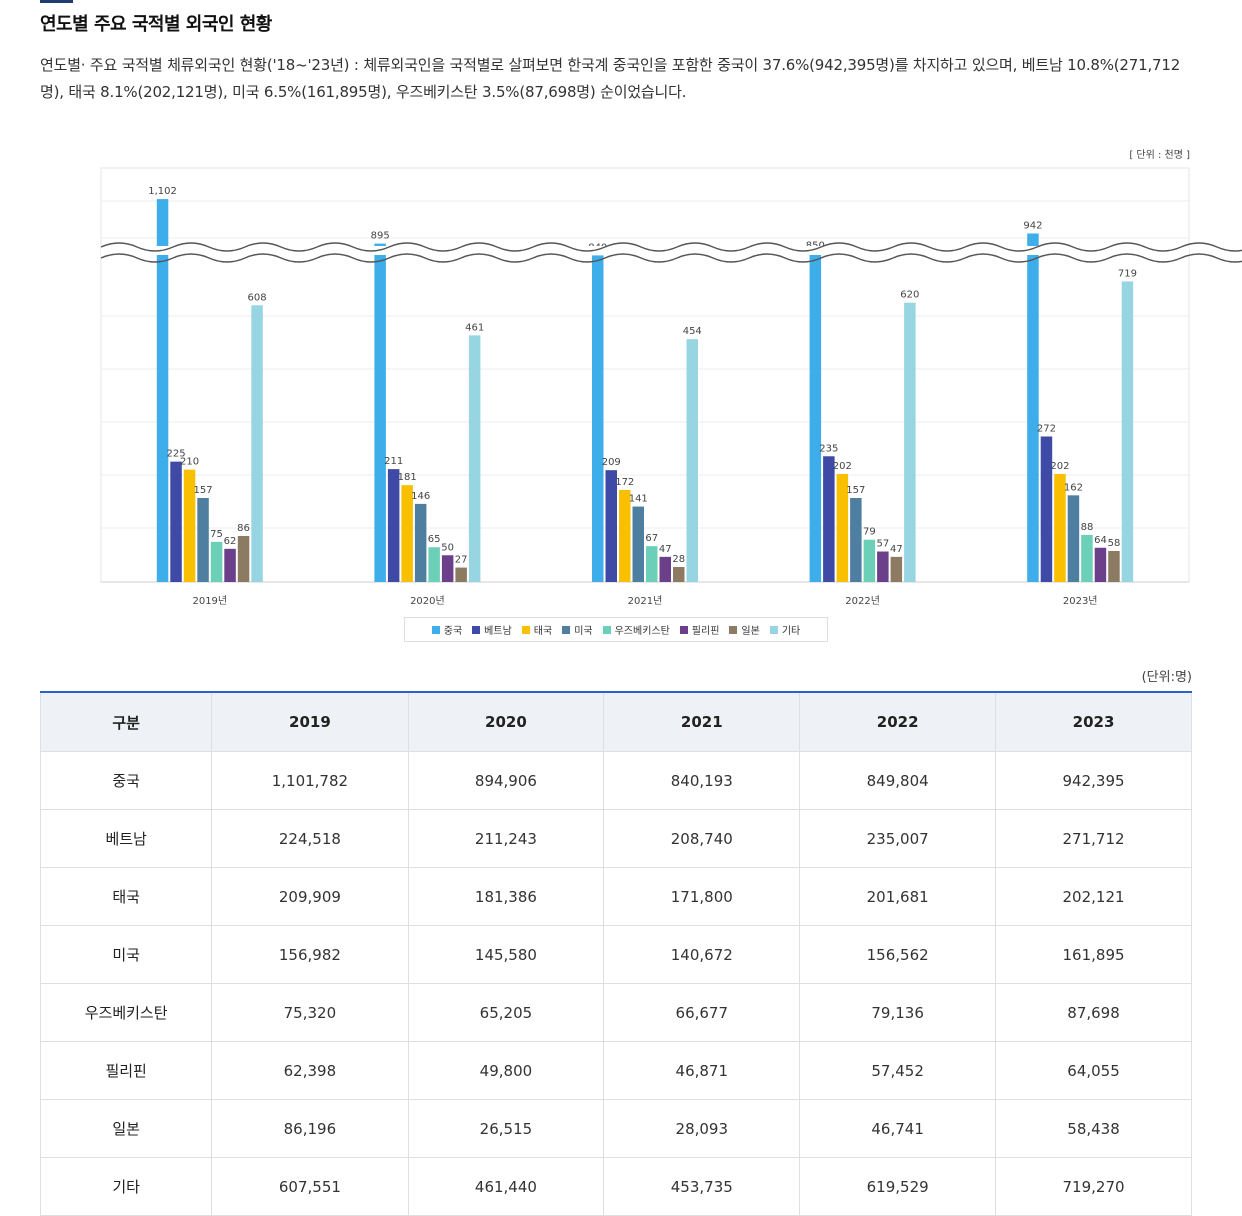 The height and width of the screenshot is (1216, 1242). I want to click on bar-value-label: 272, so click(1046, 428).